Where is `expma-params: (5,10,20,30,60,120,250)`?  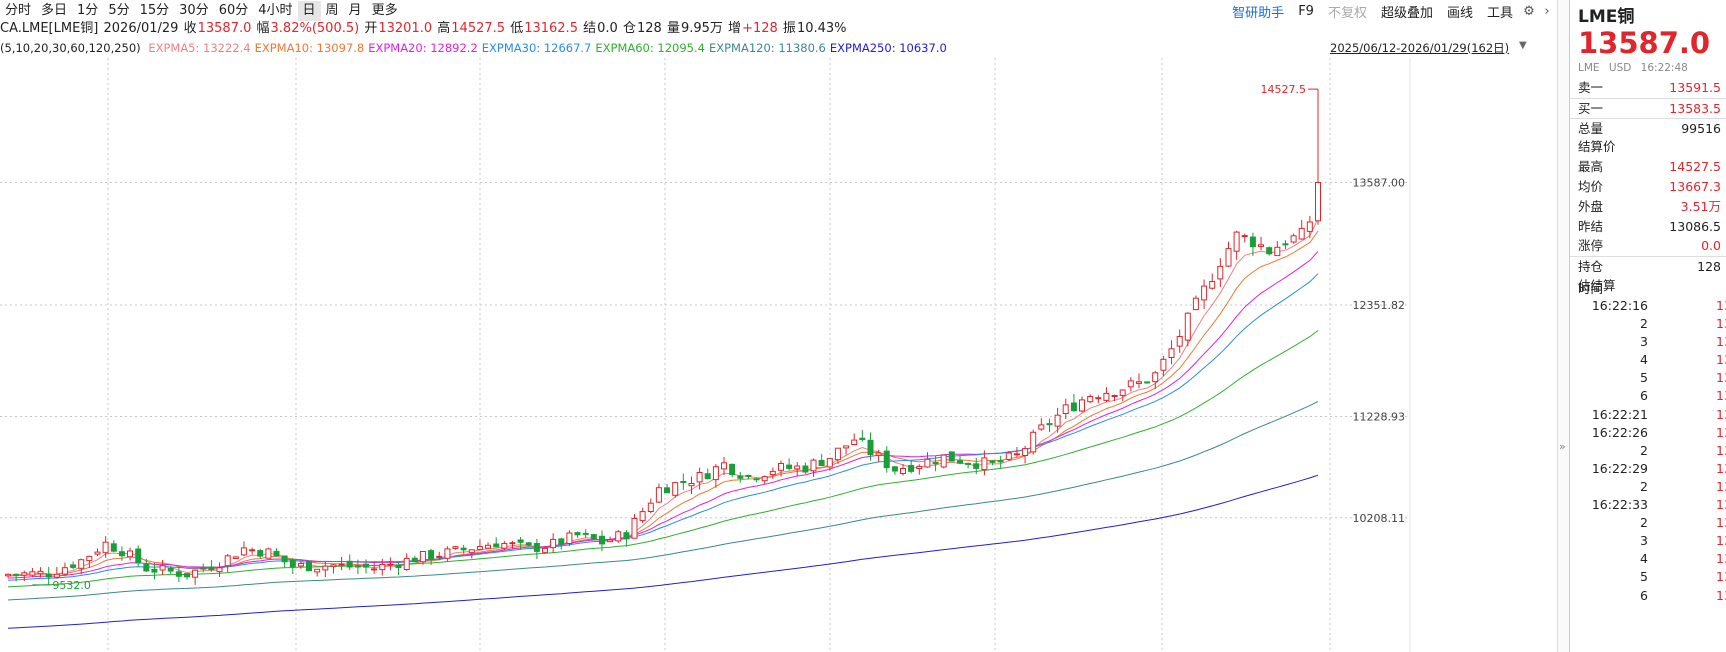 expma-params: (5,10,20,30,60,120,250) is located at coordinates (70, 48).